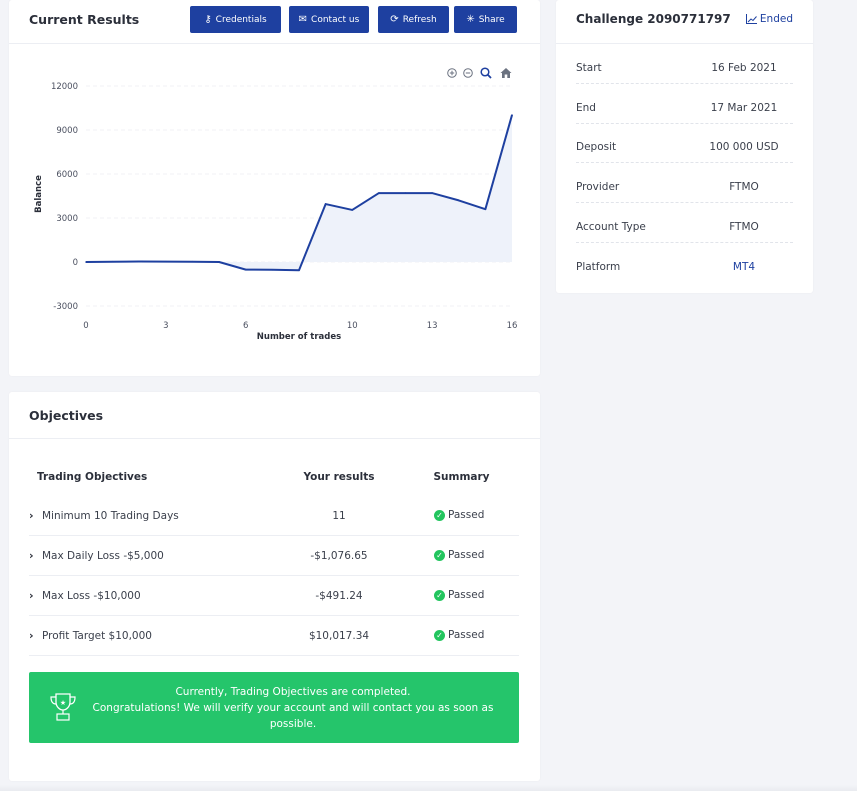 The image size is (857, 791). Describe the element at coordinates (512, 326) in the screenshot. I see `x-tick-label: 16` at that location.